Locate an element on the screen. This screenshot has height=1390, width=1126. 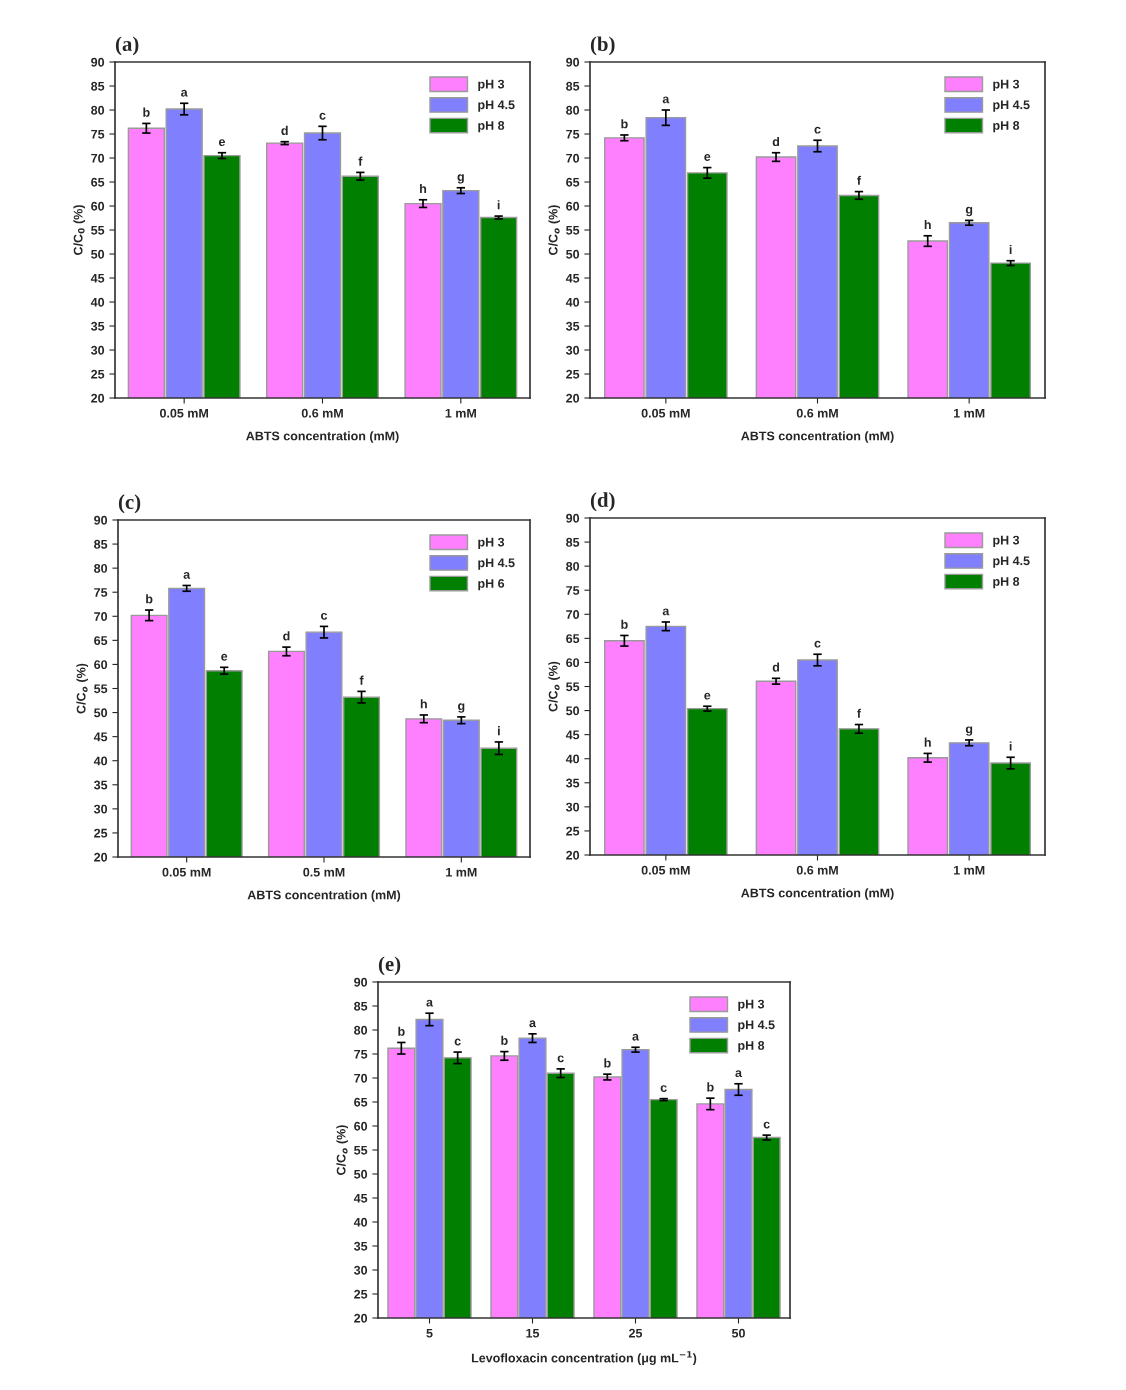
x-tick-label: 50 is located at coordinates (738, 1333).